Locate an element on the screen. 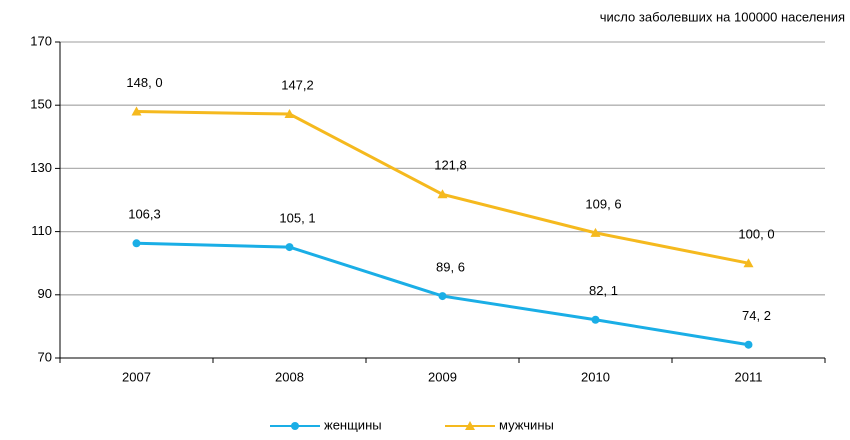  data-label: 109, 6 is located at coordinates (603, 203).